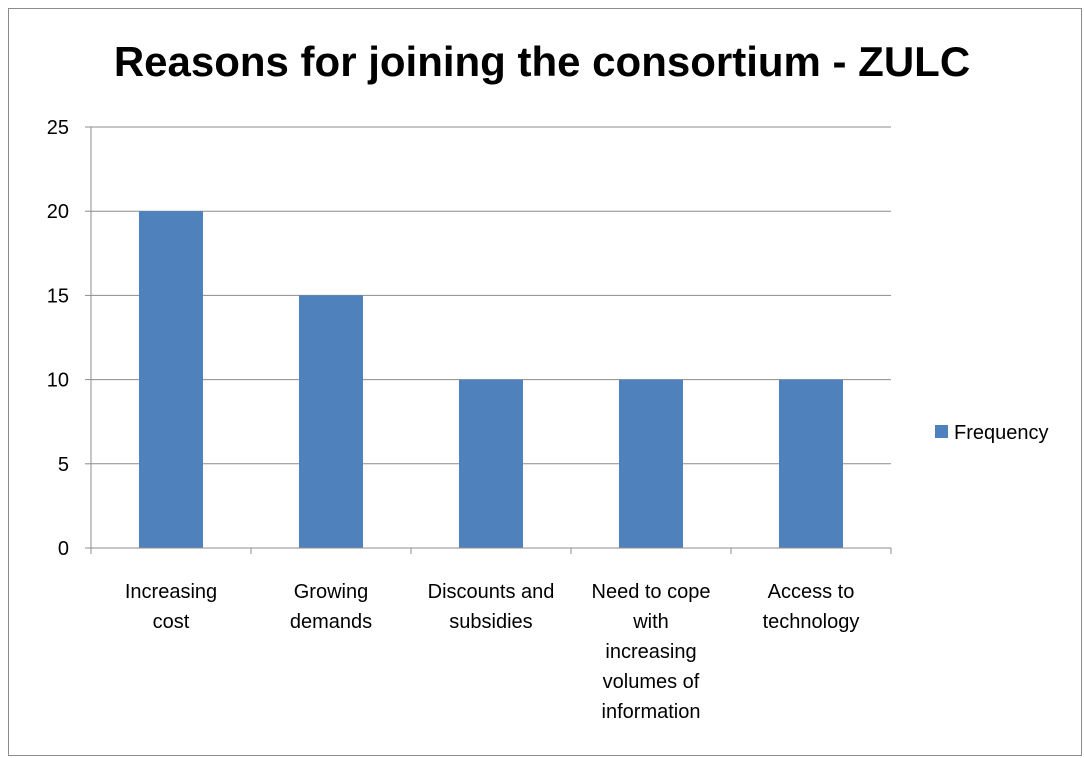  I want to click on y-tick-label: 10, so click(58, 381).